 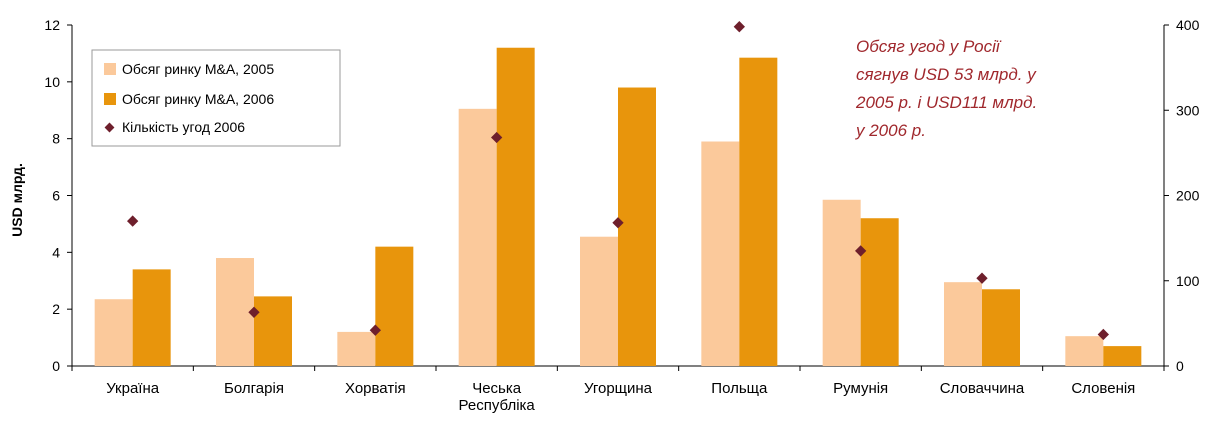 What do you see at coordinates (198, 69) in the screenshot?
I see `legend-label-2005: Обсяг ринку M&A, 2005` at bounding box center [198, 69].